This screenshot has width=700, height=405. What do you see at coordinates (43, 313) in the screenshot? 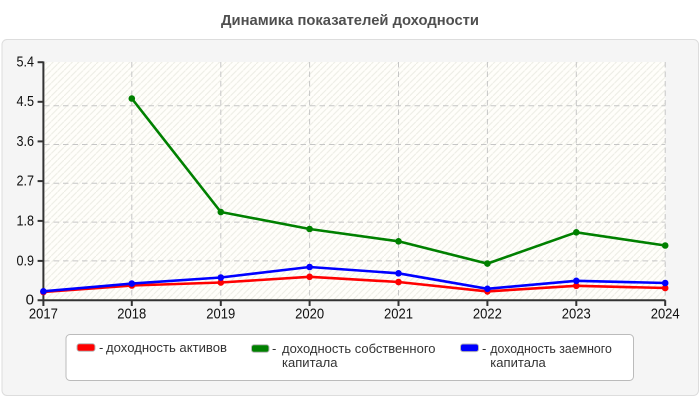
I see `svg-text: 2017` at bounding box center [43, 313].